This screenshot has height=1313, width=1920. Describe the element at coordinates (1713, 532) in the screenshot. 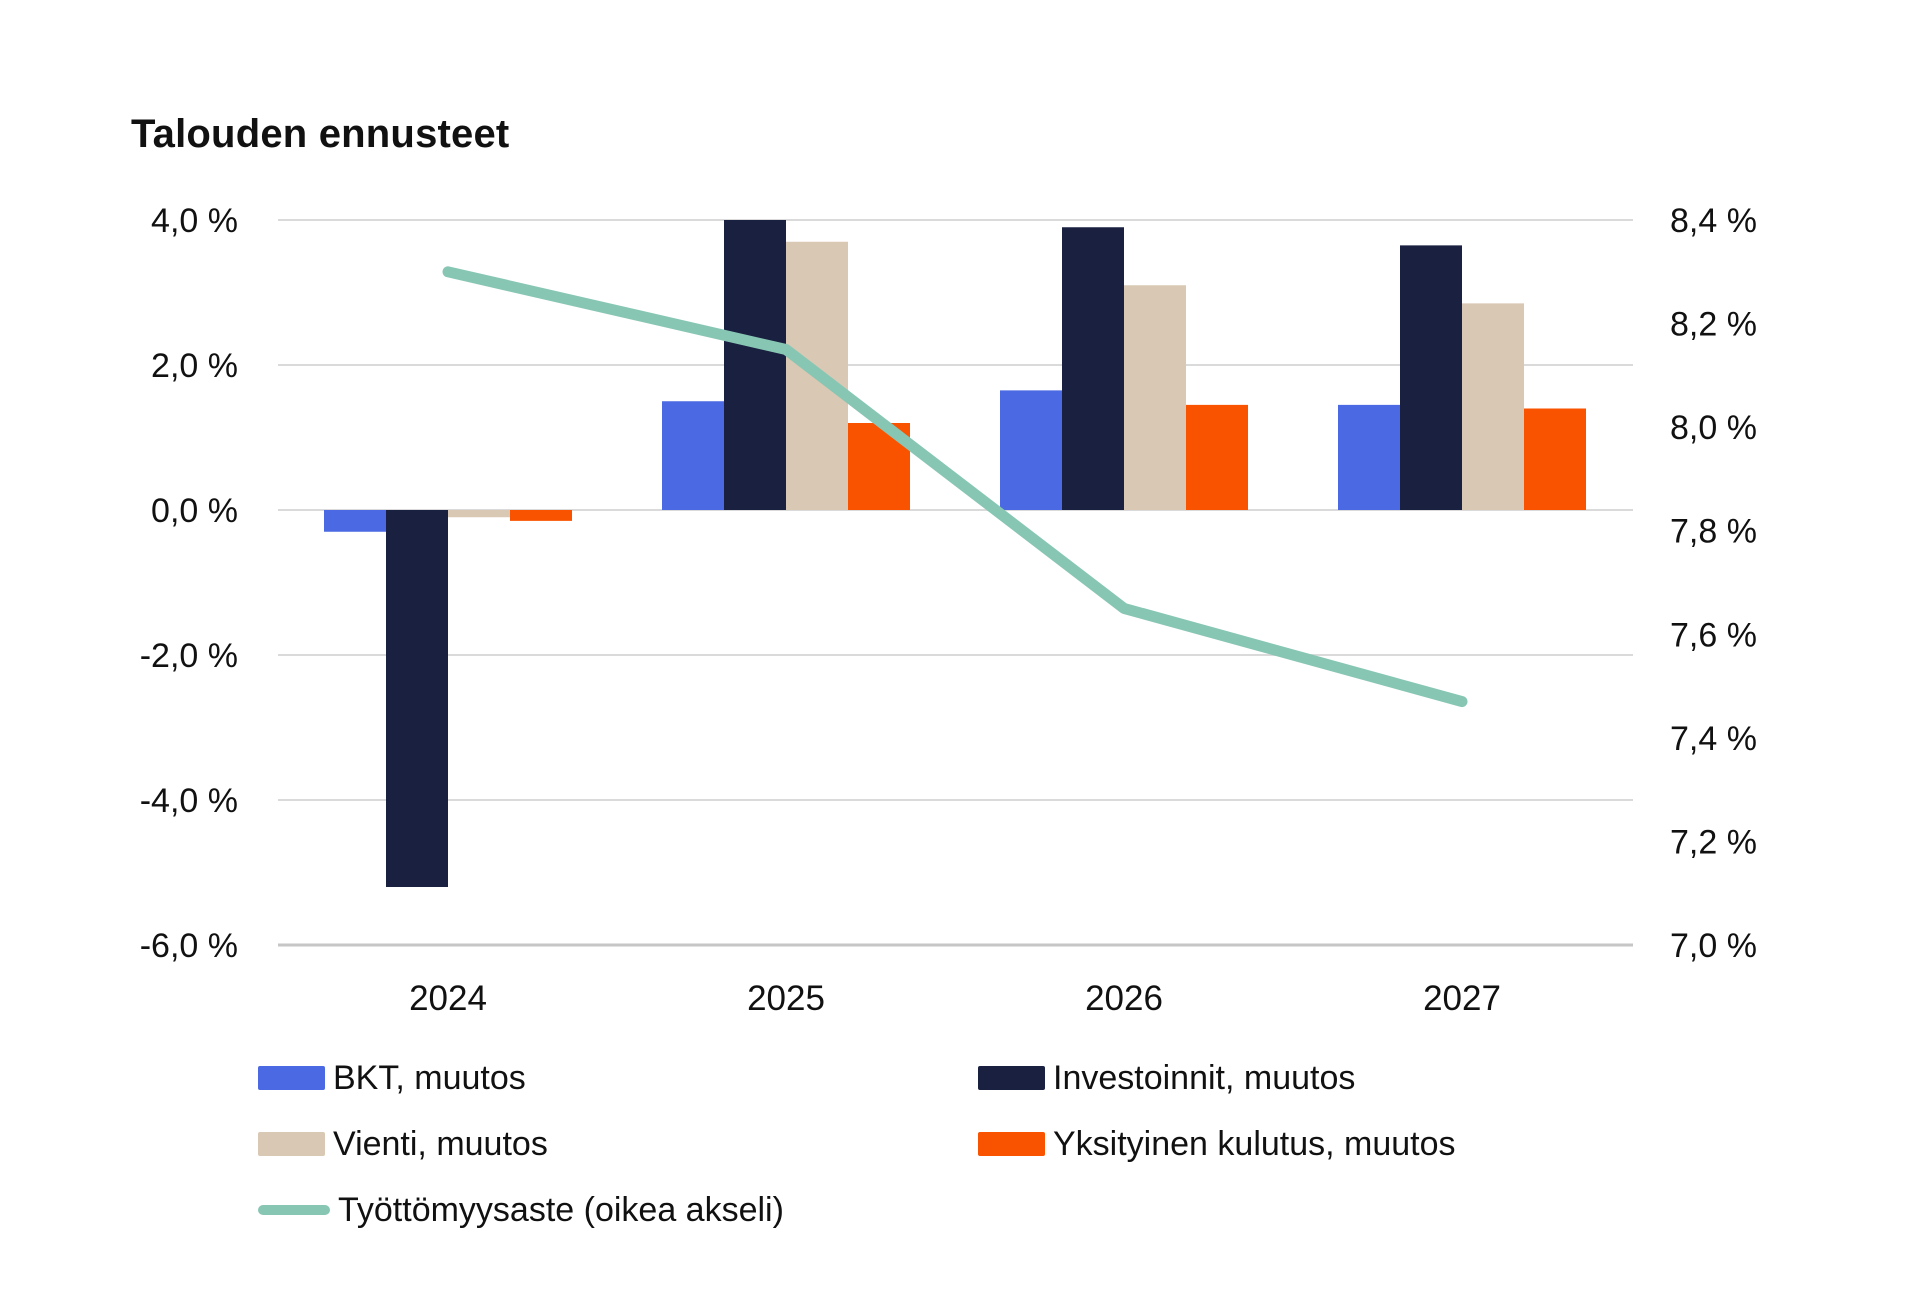

I see `right-axis-tick: 7,8 %` at that location.